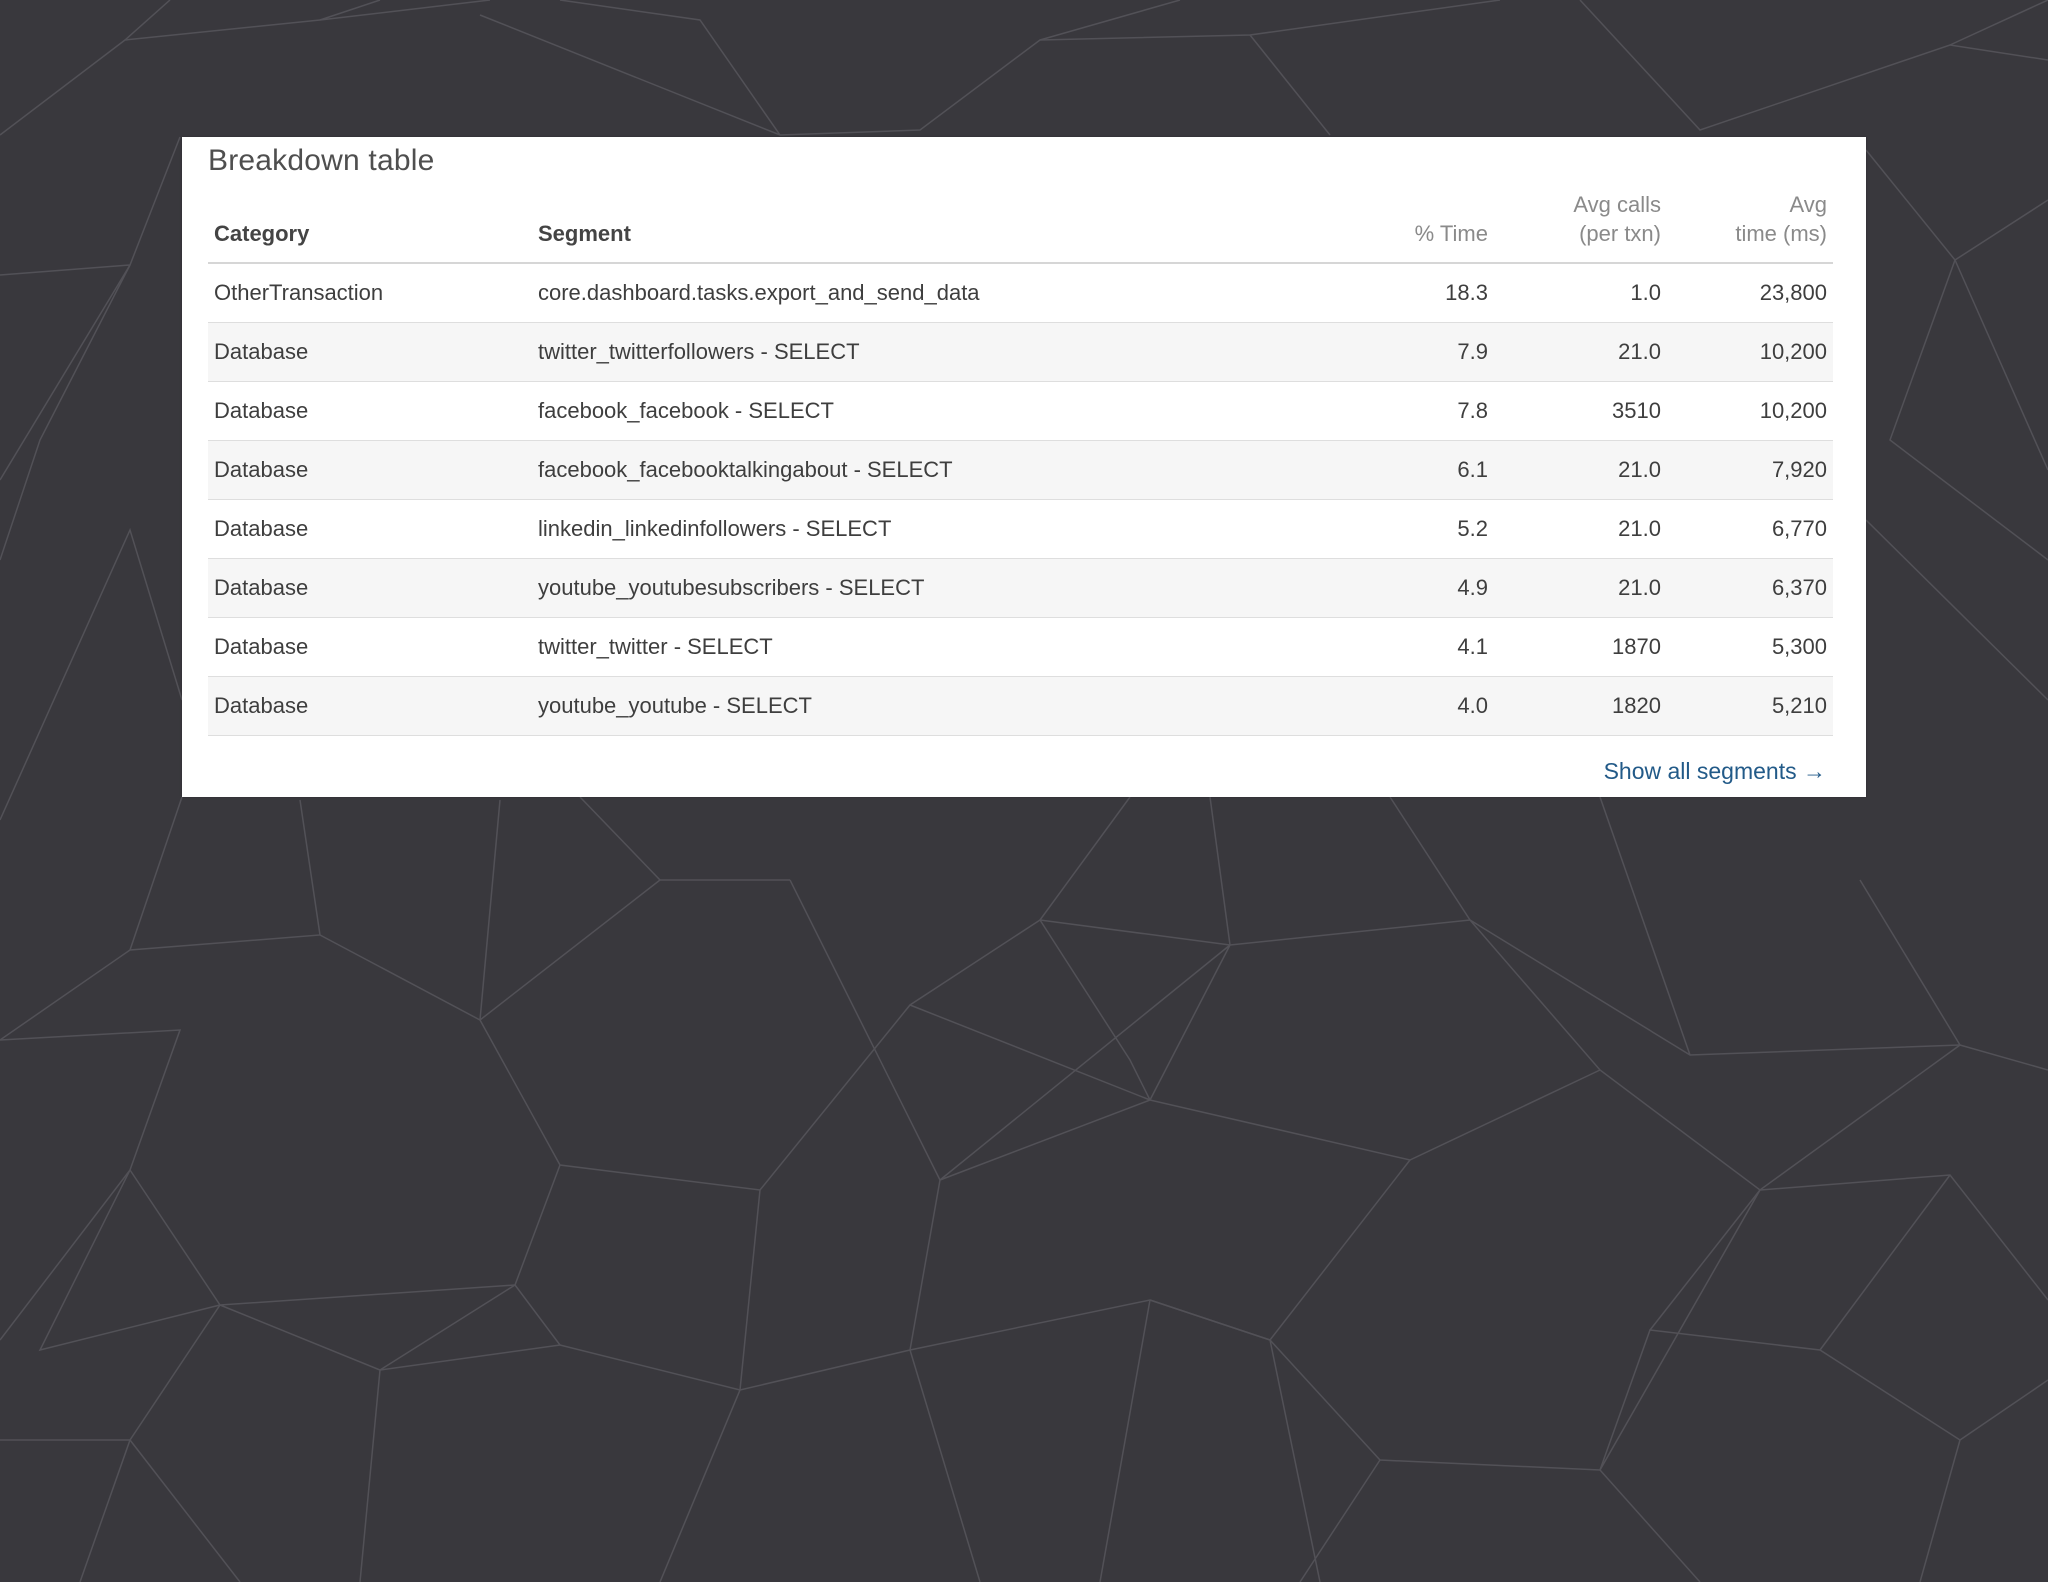 The height and width of the screenshot is (1582, 2048). What do you see at coordinates (954, 529) in the screenshot?
I see `cell-segment: linkedin_linkedinfollowers - SELECT` at bounding box center [954, 529].